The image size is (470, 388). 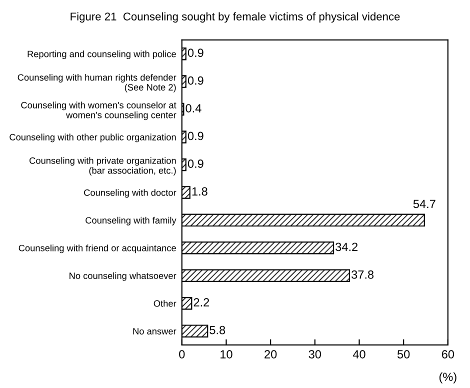 What do you see at coordinates (448, 354) in the screenshot?
I see `x-tick-label: 60` at bounding box center [448, 354].